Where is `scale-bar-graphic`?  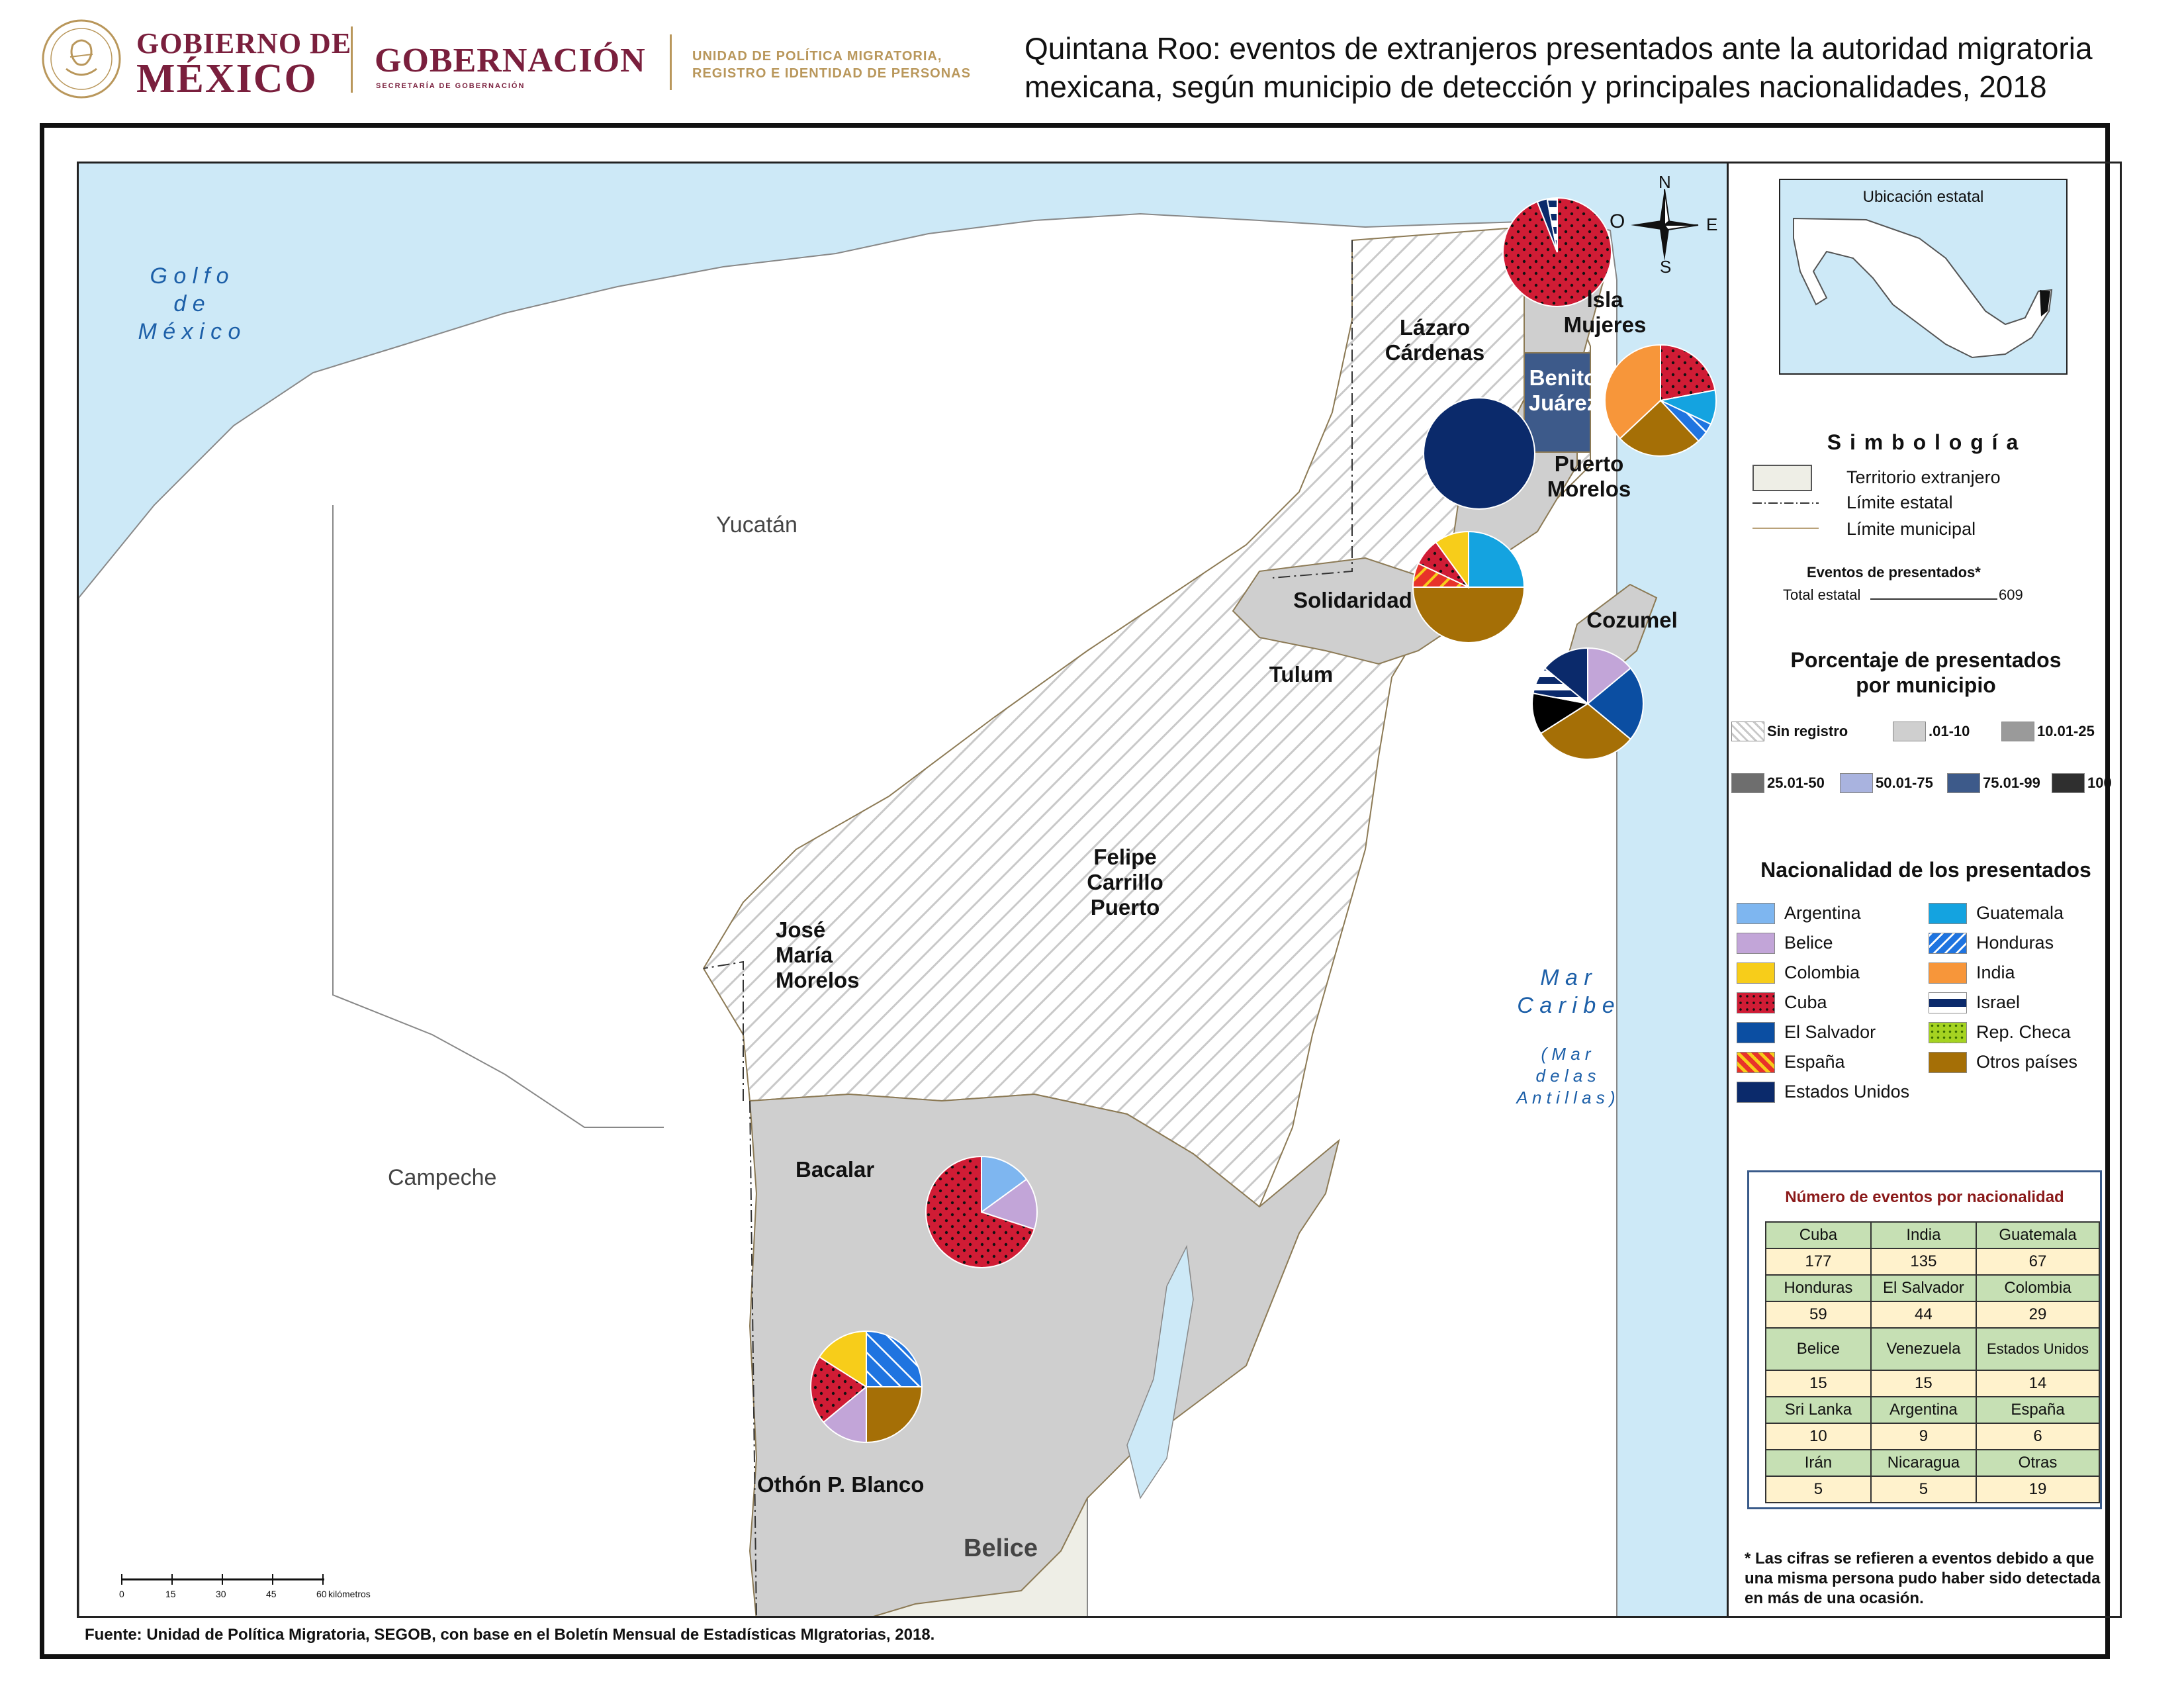
scale-bar-graphic is located at coordinates (223, 1579).